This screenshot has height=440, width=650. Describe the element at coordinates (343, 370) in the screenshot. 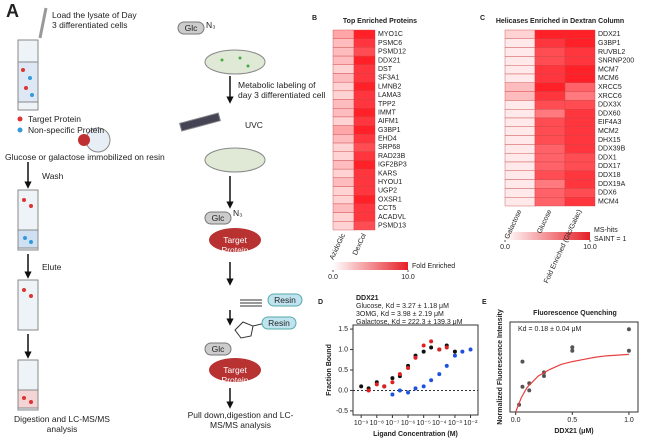

I see `y-tick-label: 0.5` at that location.